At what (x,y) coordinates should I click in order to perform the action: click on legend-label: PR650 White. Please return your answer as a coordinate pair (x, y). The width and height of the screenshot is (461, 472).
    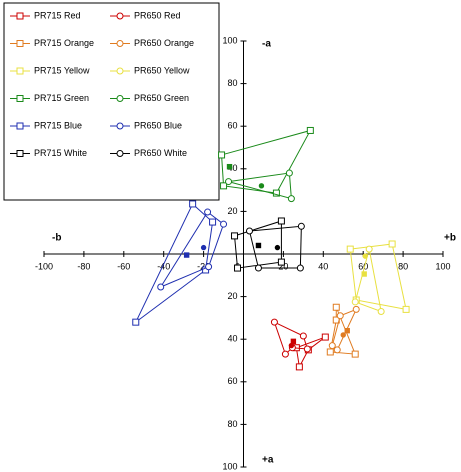
    Looking at the image, I should click on (160, 153).